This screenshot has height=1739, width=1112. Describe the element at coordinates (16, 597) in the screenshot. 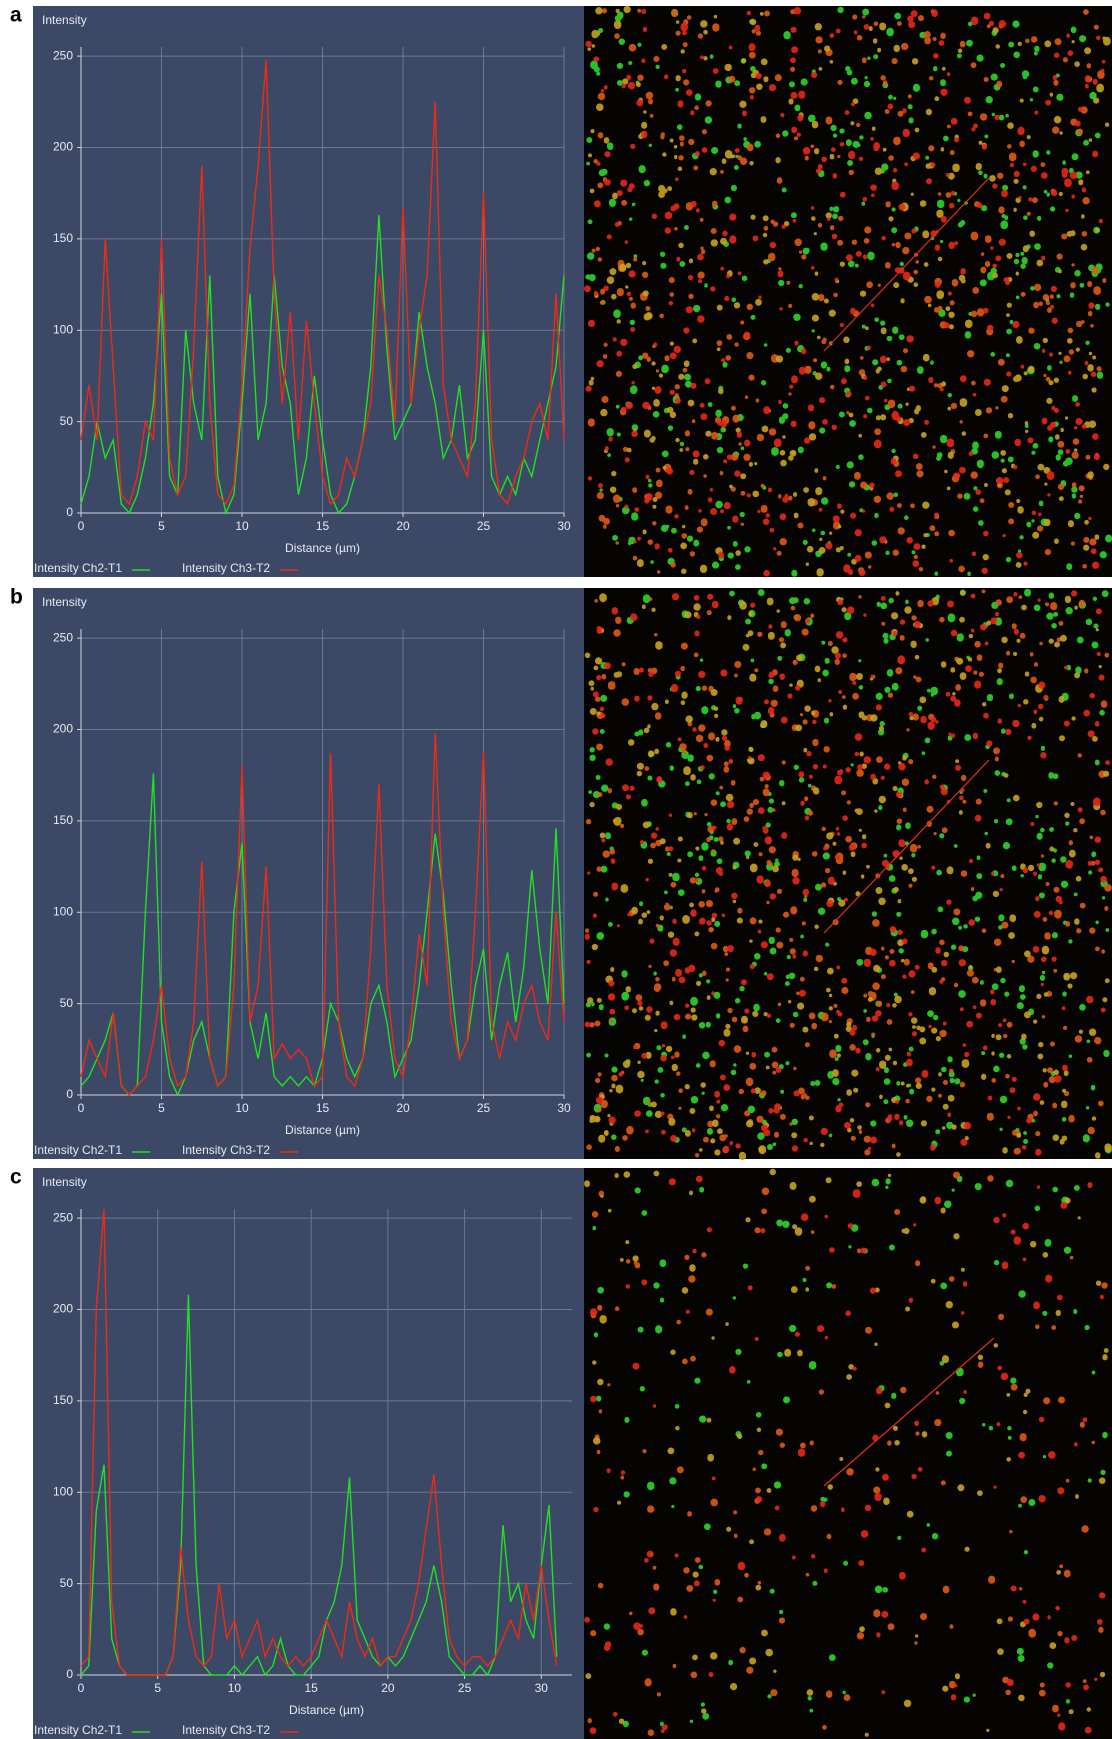

I see `panel-letter: b` at that location.